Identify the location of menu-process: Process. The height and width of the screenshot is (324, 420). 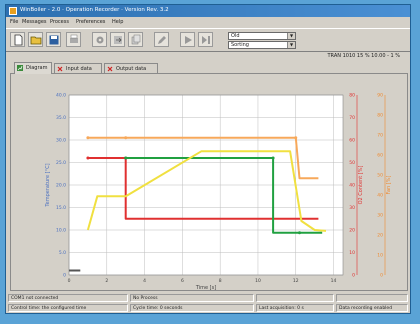
(59, 22).